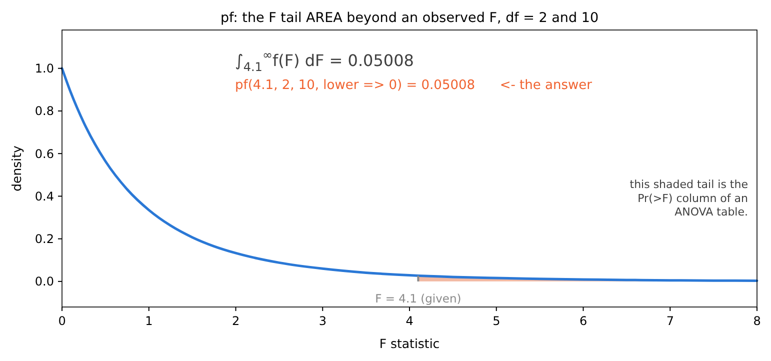 Image resolution: width=771 pixels, height=361 pixels. Describe the element at coordinates (757, 321) in the screenshot. I see `x-tick-label: 8` at that location.